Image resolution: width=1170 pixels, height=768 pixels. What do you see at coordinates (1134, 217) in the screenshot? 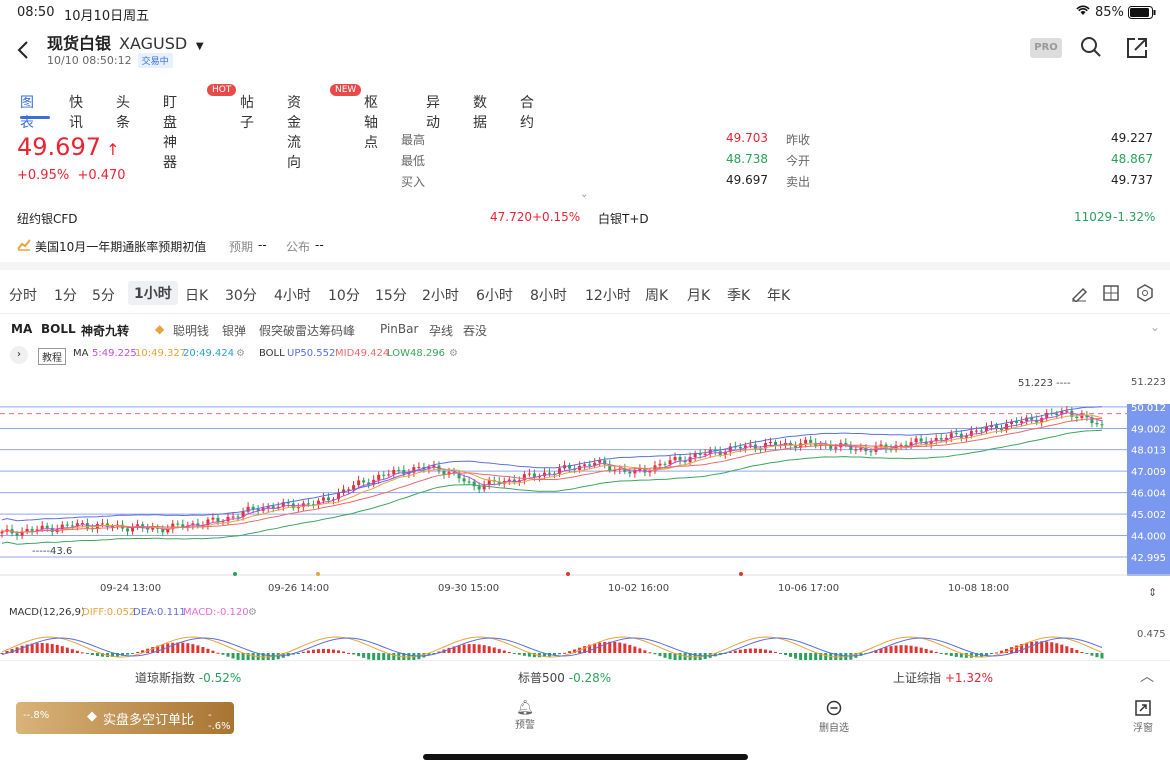
I see `related-change-2: -1.32%` at bounding box center [1134, 217].